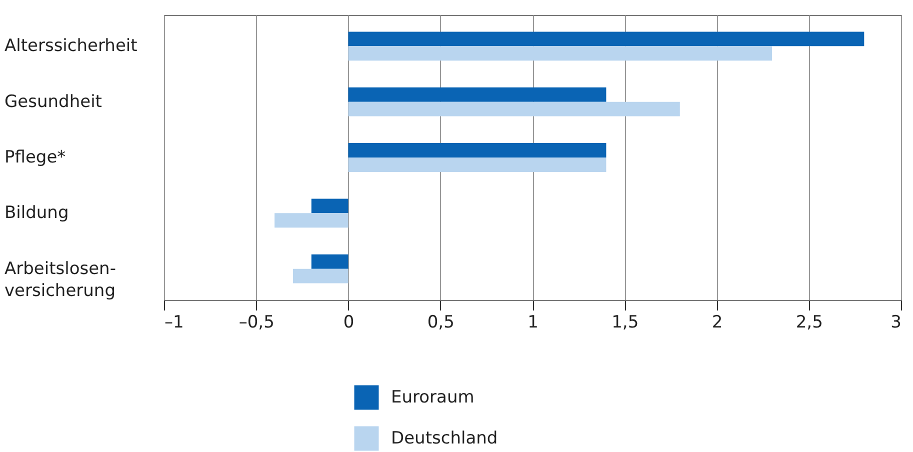 The image size is (913, 452). I want to click on x-tick-label: 1, so click(533, 322).